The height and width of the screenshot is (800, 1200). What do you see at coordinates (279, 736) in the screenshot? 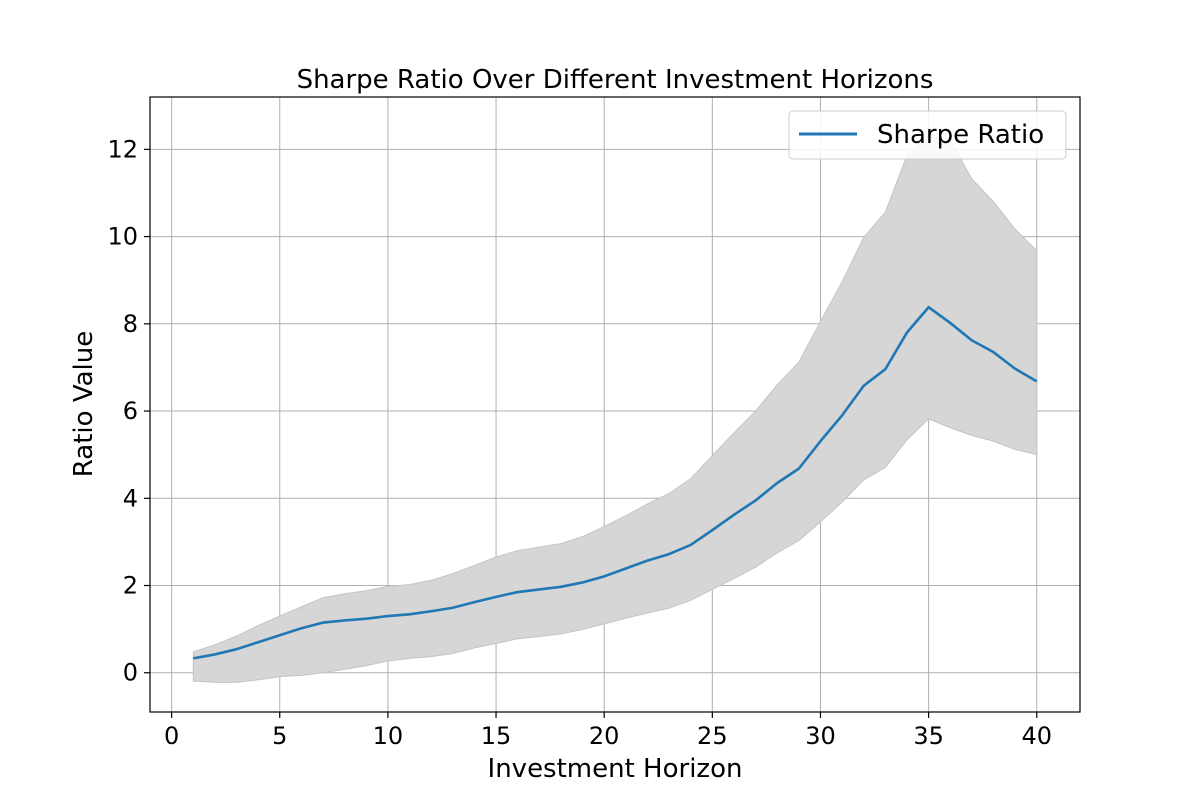
I see `x-tick-label: 5` at bounding box center [279, 736].